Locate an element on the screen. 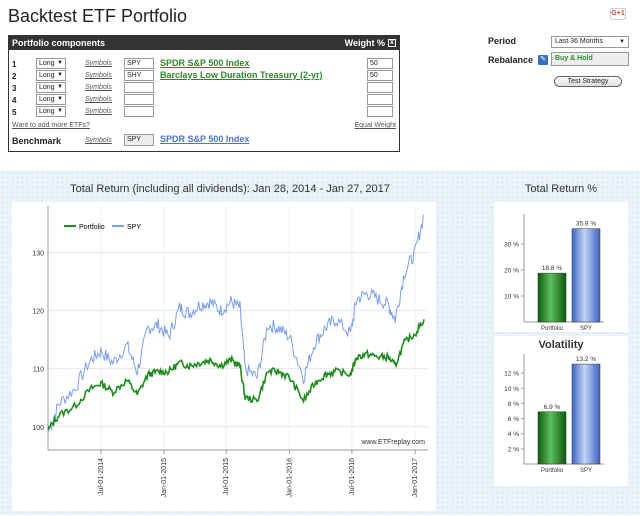 The height and width of the screenshot is (516, 640). add-more-etfs-link: Want to add more ETFs? is located at coordinates (51, 125).